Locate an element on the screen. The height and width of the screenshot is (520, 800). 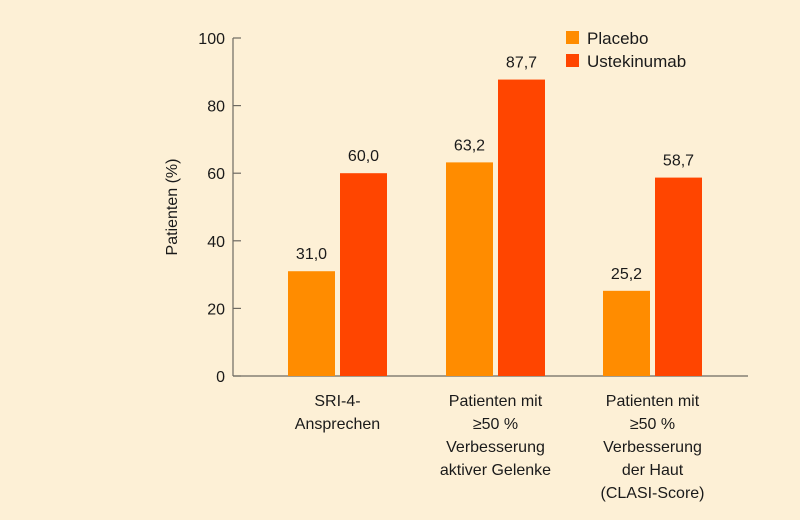
category-label-line: (CLASI-Score) is located at coordinates (652, 493).